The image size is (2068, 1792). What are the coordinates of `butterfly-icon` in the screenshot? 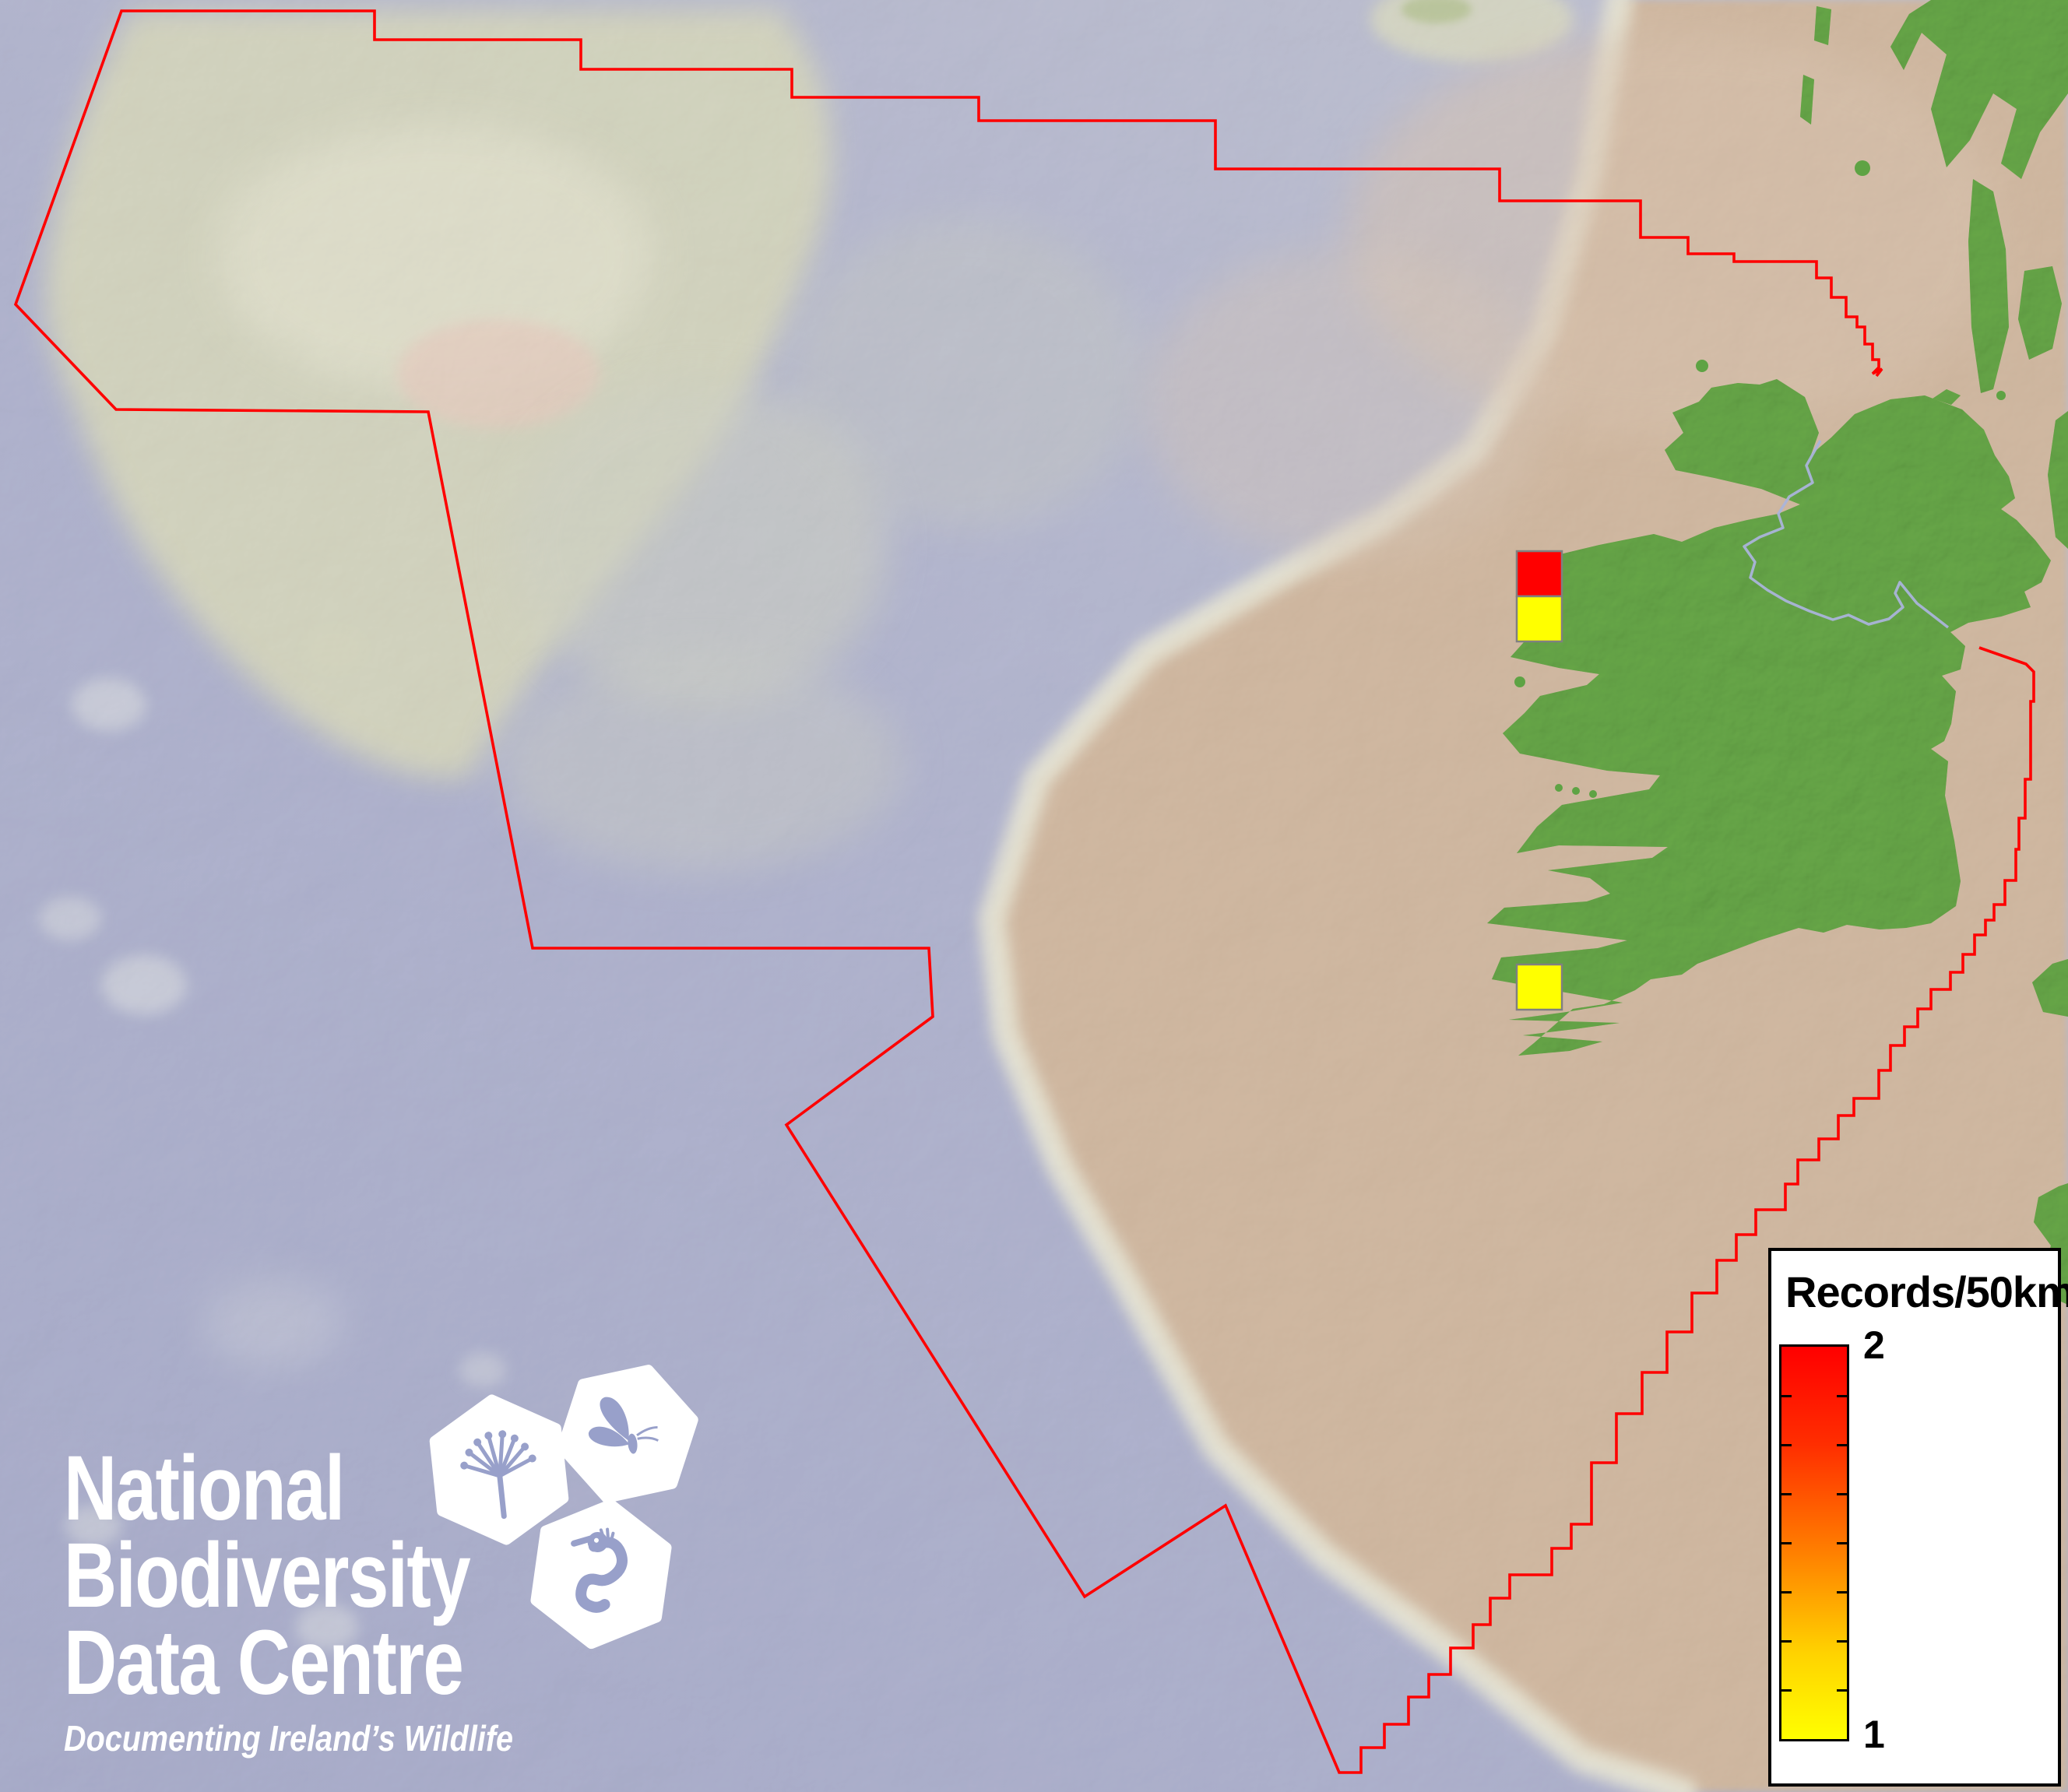 It's located at (624, 1425).